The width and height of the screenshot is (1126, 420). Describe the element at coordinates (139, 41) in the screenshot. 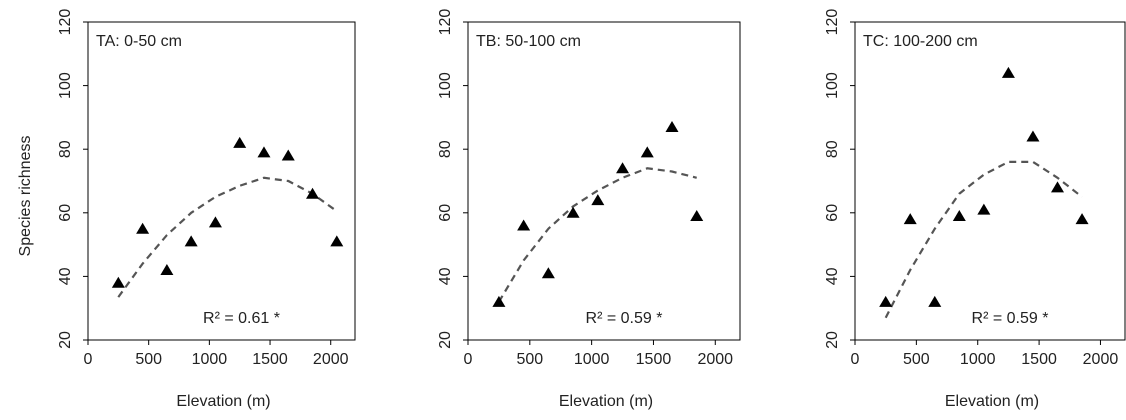

I see `panel-title: TA: 0-50 cm` at that location.